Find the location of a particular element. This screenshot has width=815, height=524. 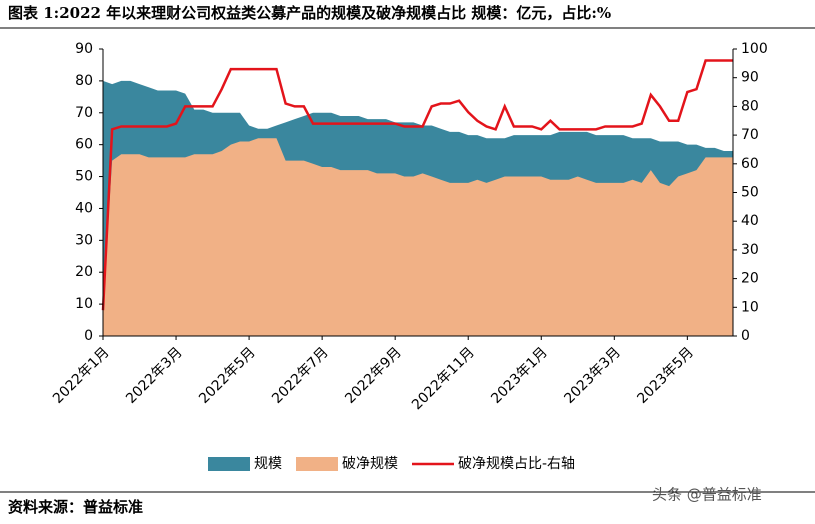

y2-tick-label: 20 is located at coordinates (750, 279).